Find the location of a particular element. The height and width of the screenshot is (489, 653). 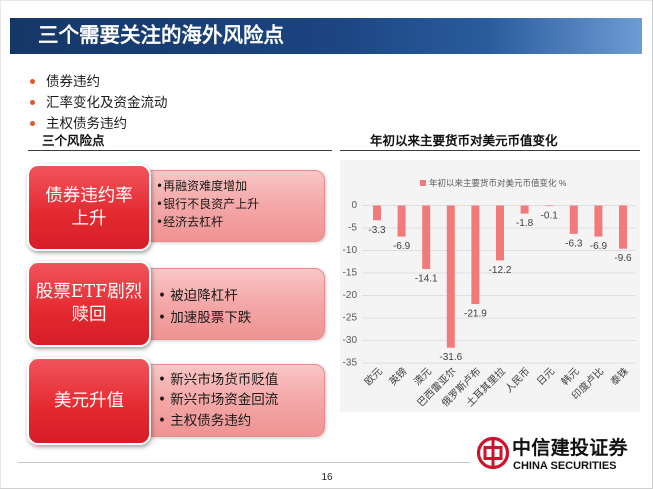

slide-title: 三个需要关注的海外风险点 is located at coordinates (161, 35).